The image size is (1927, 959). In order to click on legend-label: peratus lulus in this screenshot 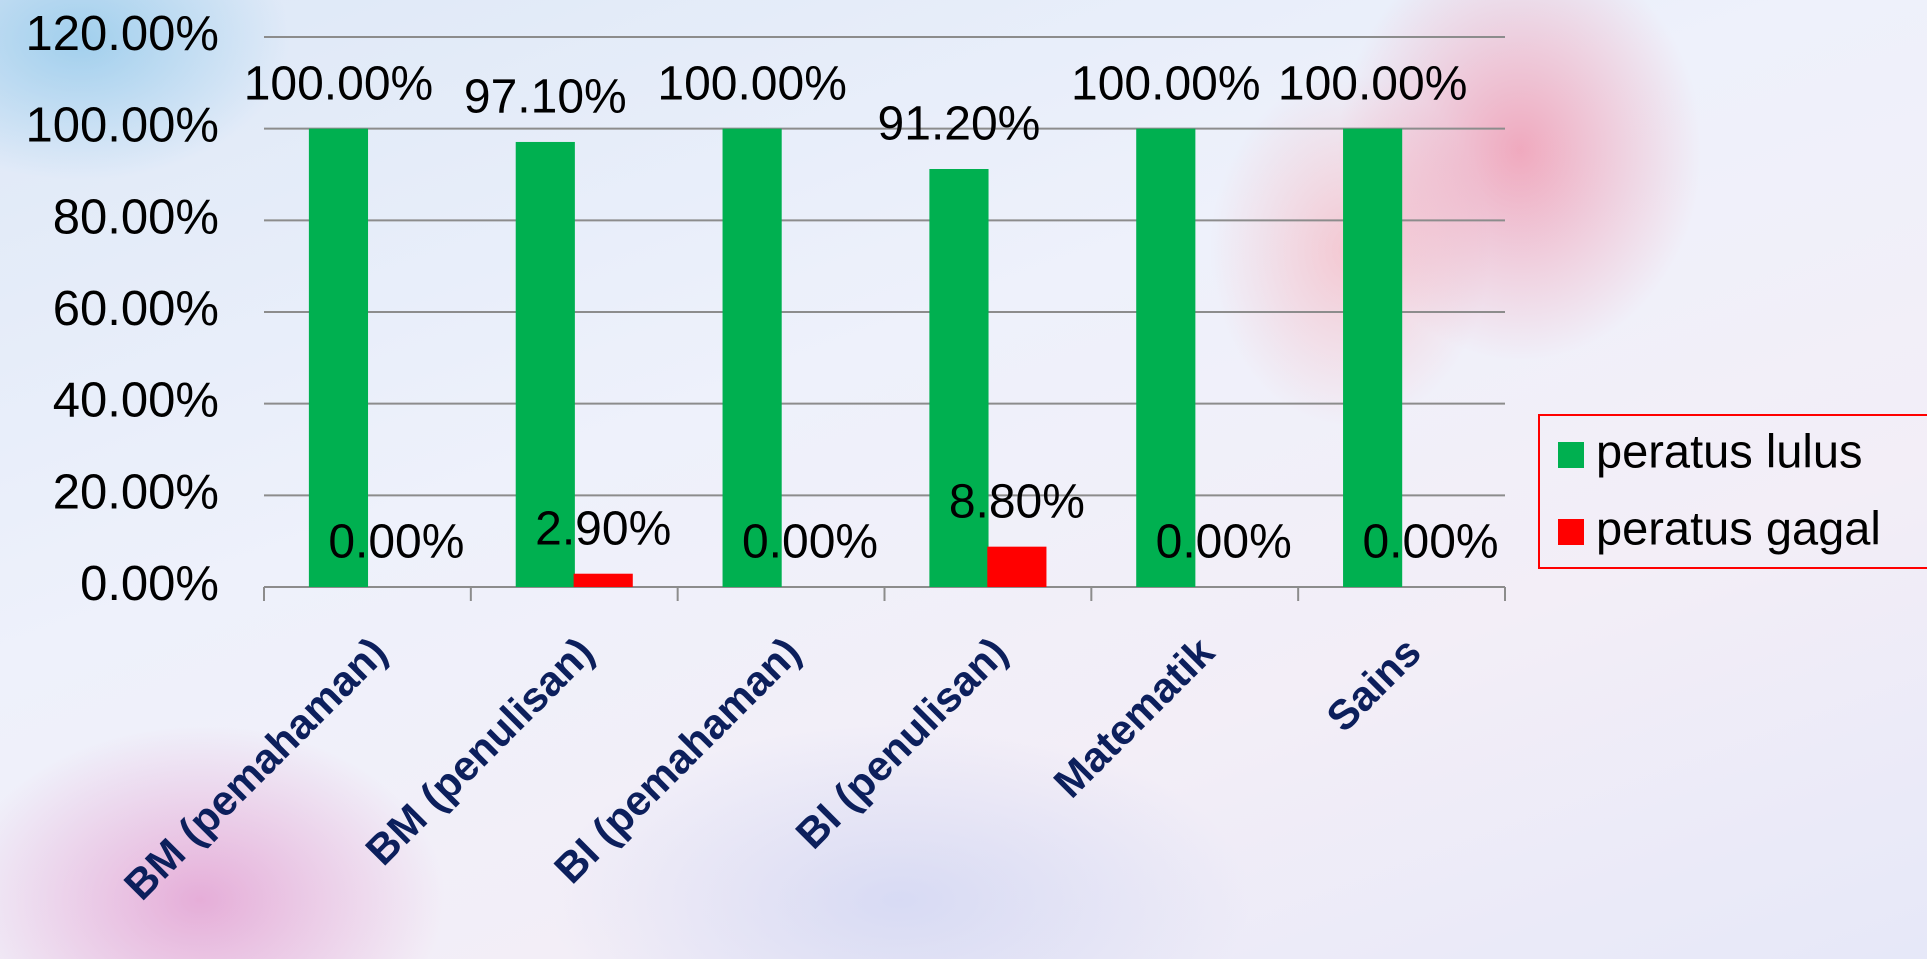, I will do `click(1729, 450)`.